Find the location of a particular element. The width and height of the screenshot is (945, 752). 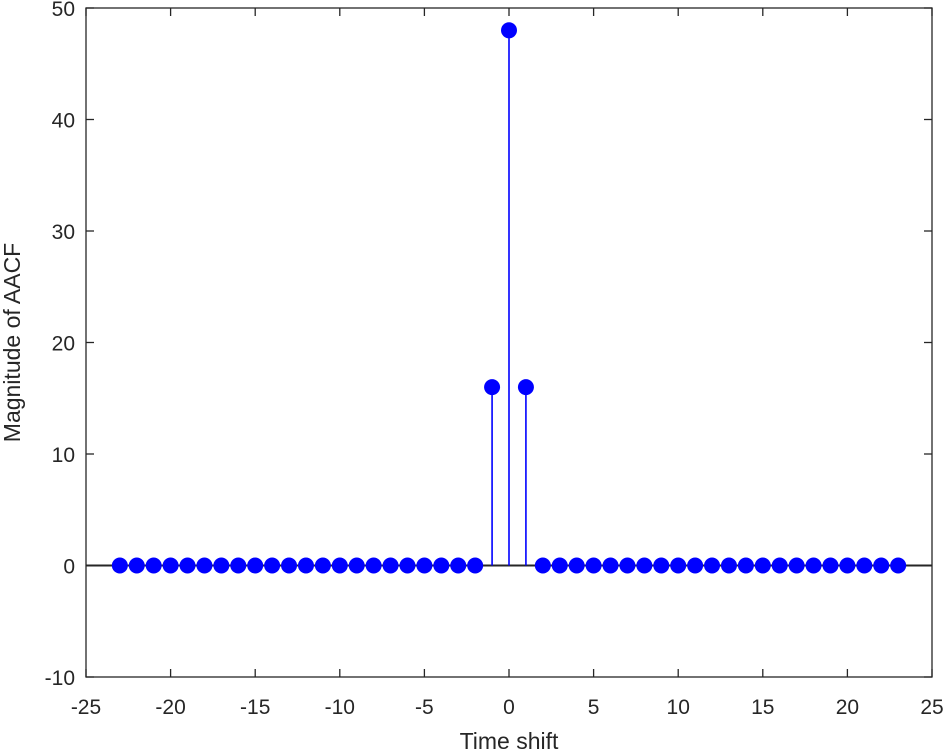

x-tick-label: 20 is located at coordinates (847, 707).